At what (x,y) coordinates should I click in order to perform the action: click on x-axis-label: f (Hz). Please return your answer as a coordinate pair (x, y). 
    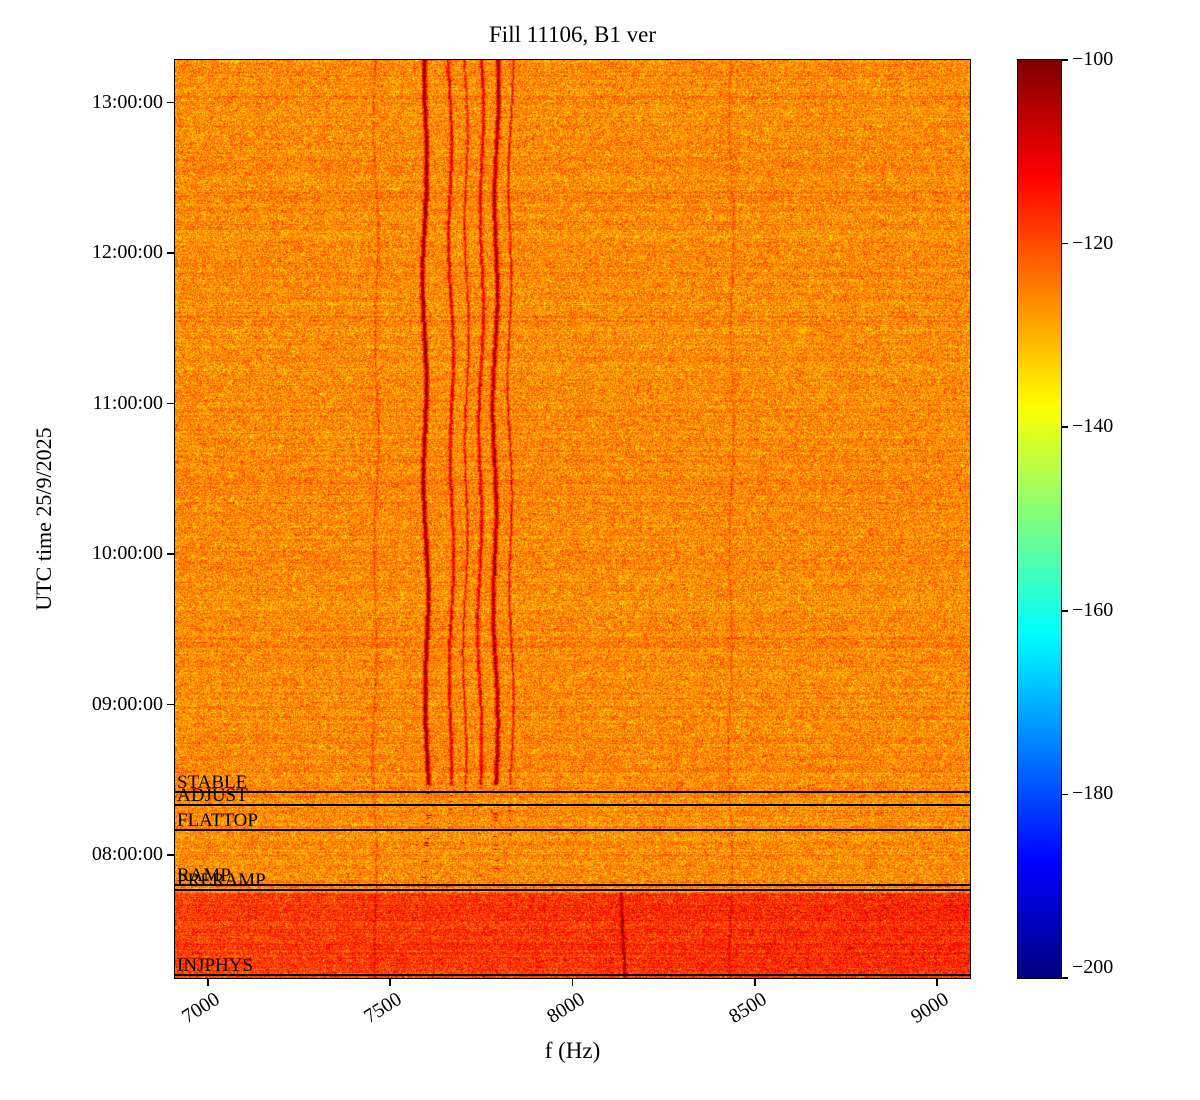
    Looking at the image, I should click on (572, 1050).